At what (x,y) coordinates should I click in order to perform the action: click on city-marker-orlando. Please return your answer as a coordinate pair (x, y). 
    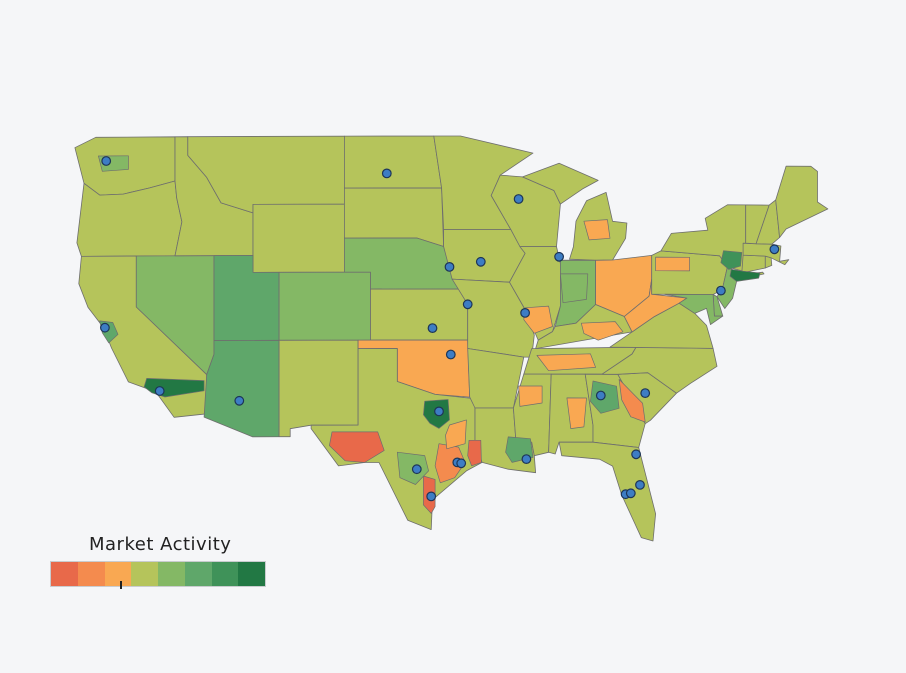
    Looking at the image, I should click on (640, 485).